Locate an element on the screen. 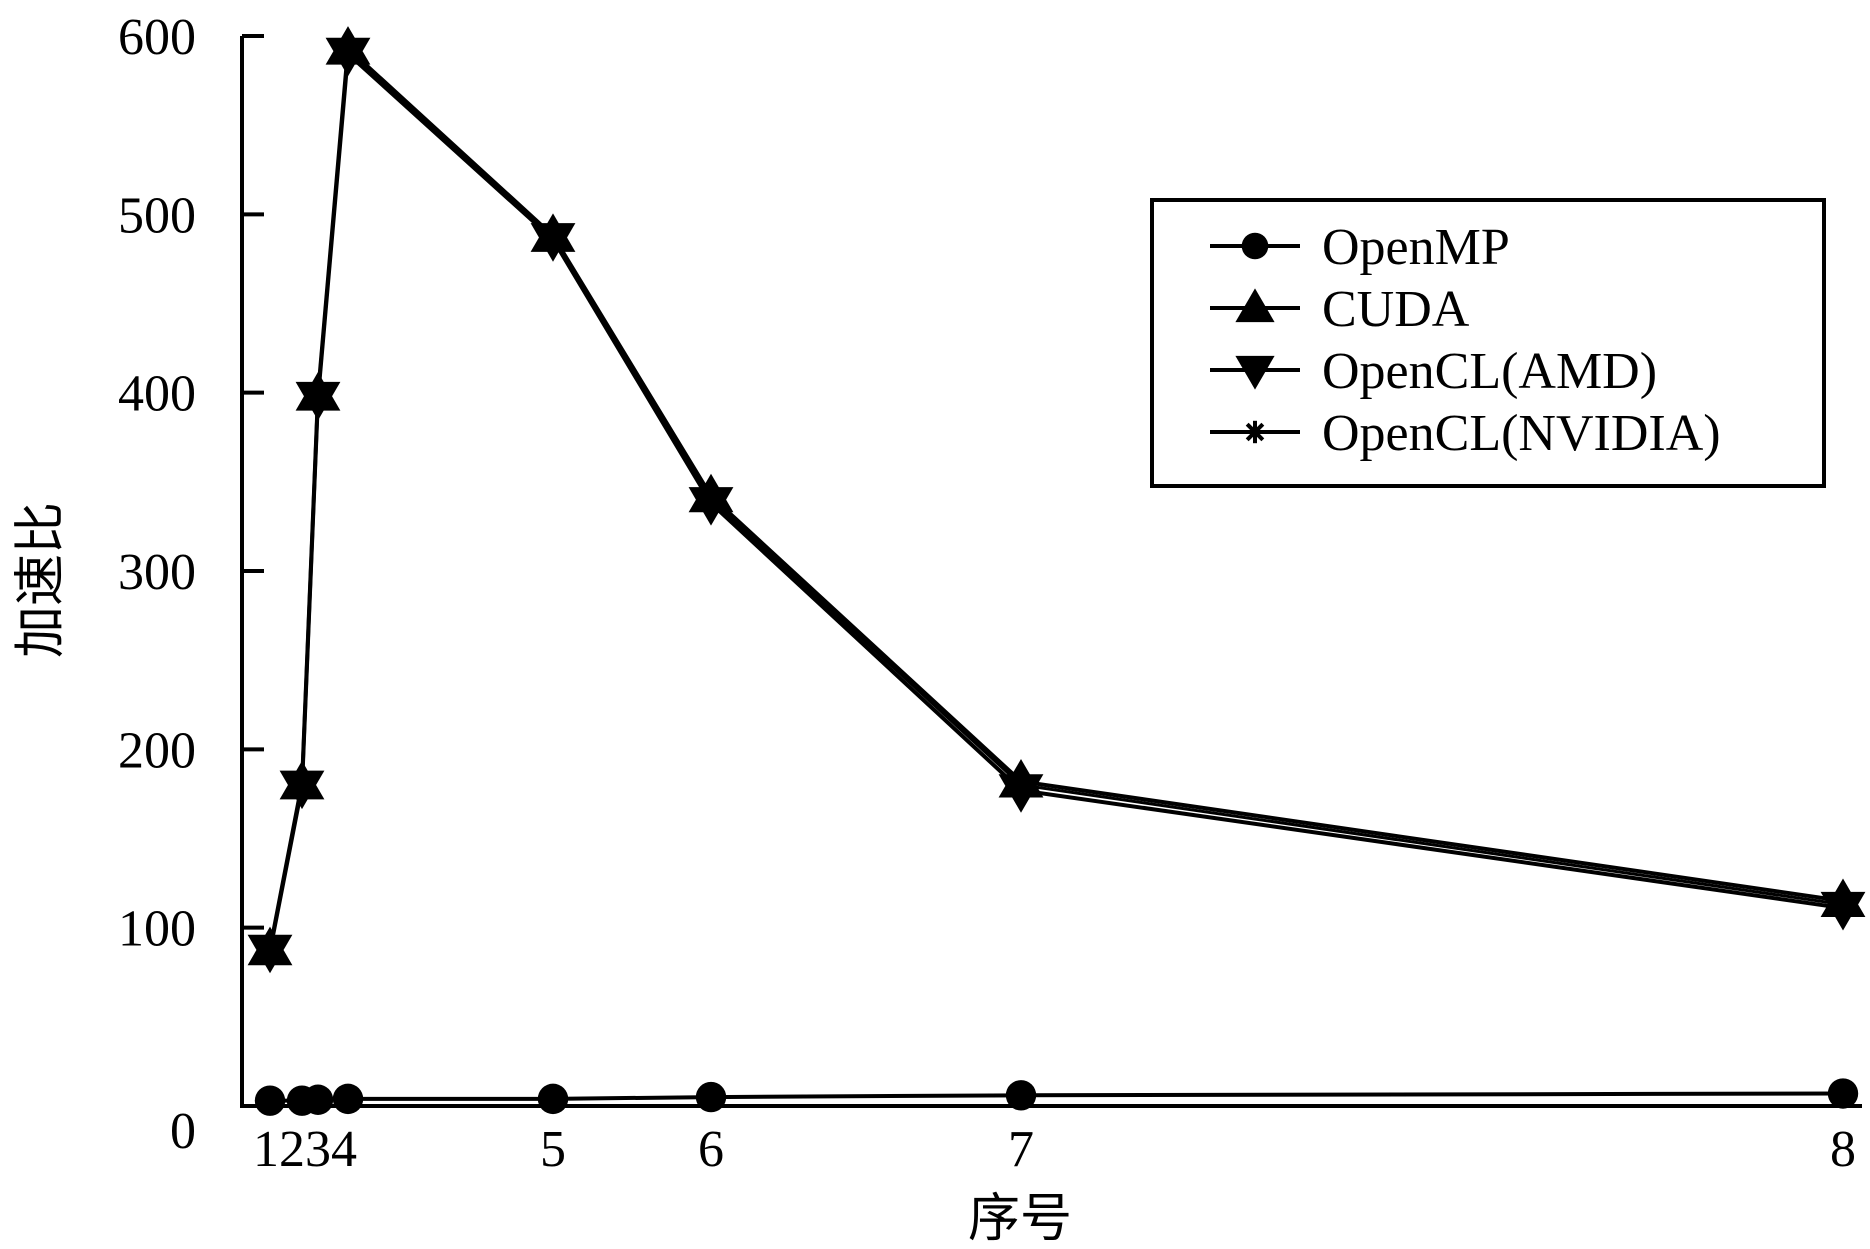 The width and height of the screenshot is (1870, 1249). legend-marker-openmp is located at coordinates (1255, 246).